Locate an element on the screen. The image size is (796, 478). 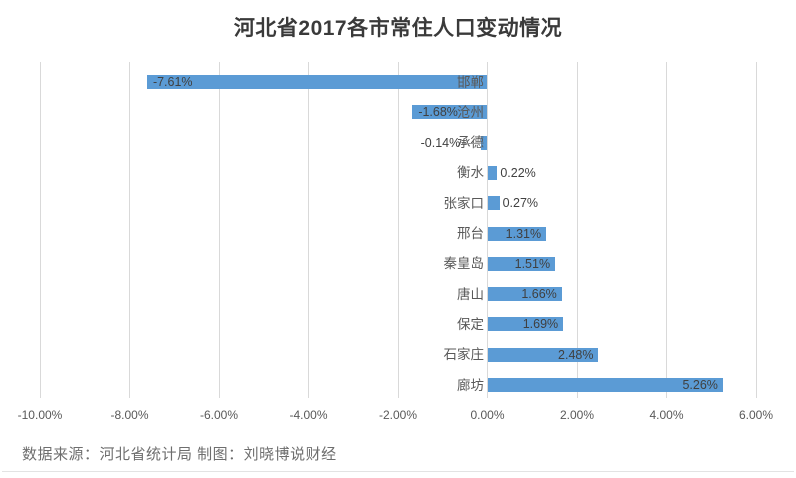
data-label: -0.14% is located at coordinates (440, 142).